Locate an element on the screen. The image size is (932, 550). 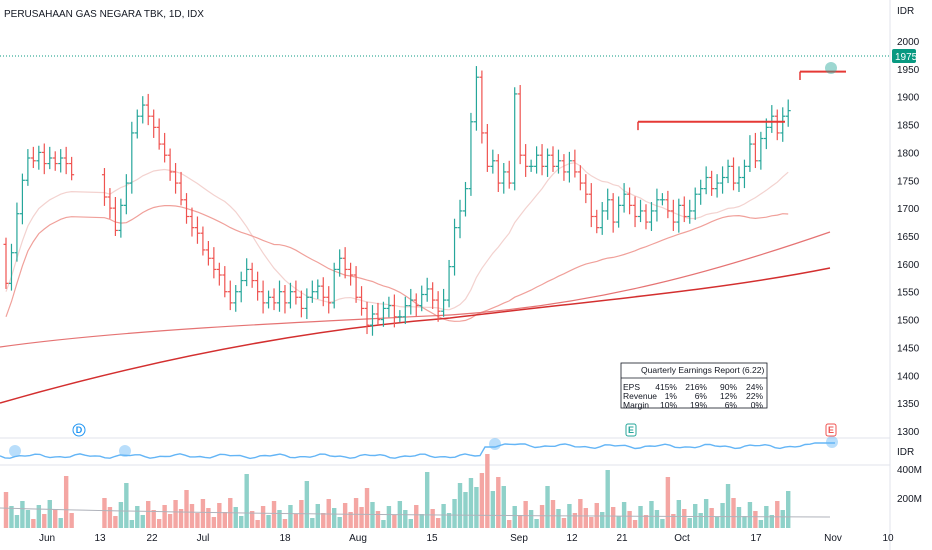
price-tick-label: 1450 is located at coordinates (908, 348).